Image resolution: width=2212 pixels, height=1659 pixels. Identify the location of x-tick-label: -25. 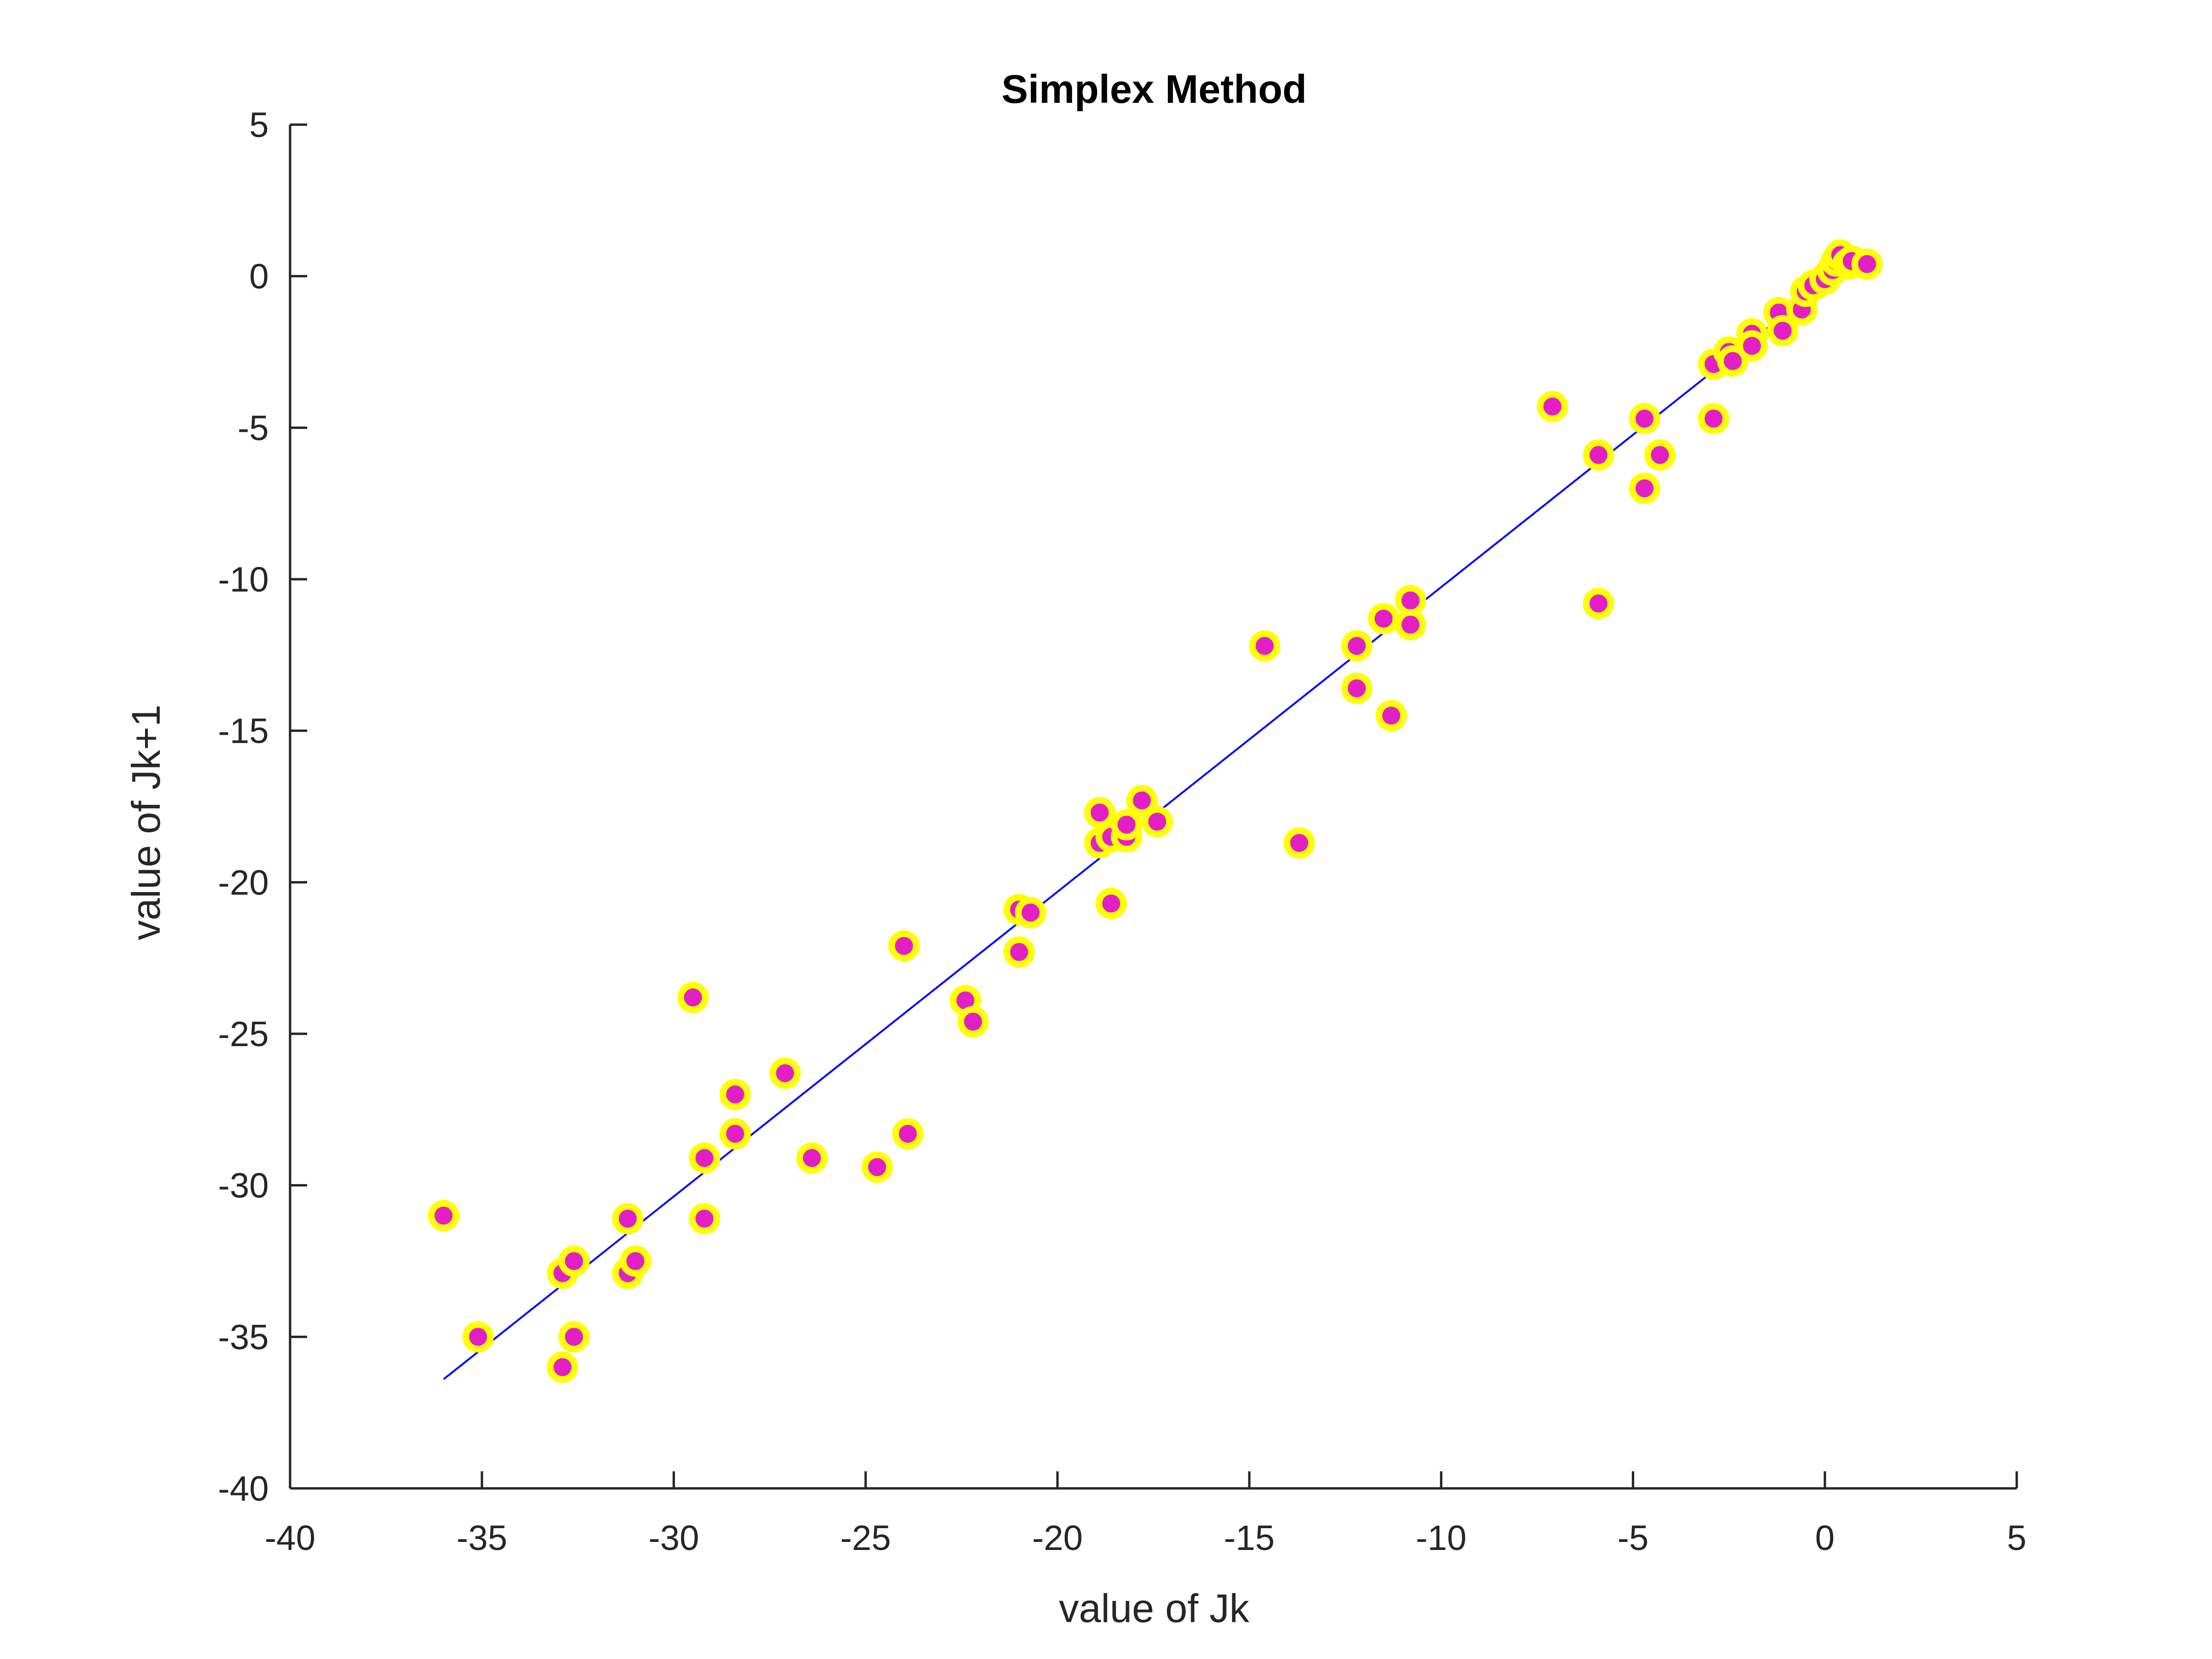
(865, 1538).